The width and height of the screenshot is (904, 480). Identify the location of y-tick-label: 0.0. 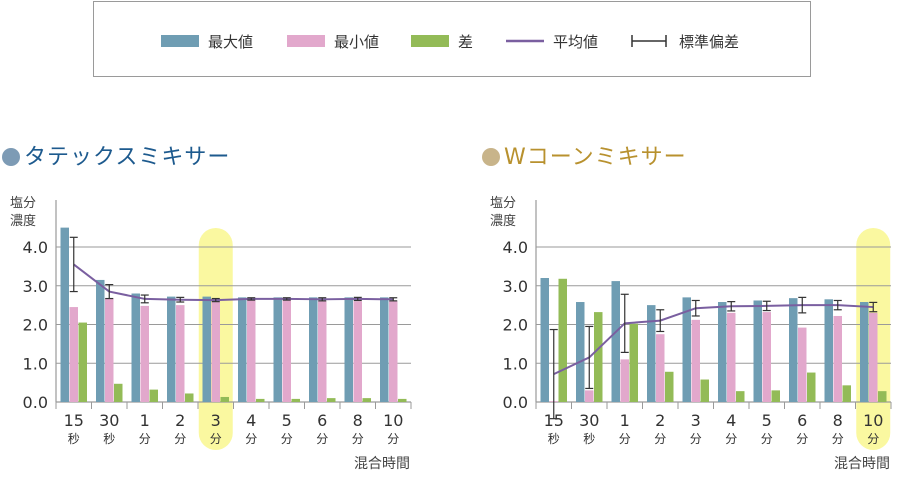
(35, 402).